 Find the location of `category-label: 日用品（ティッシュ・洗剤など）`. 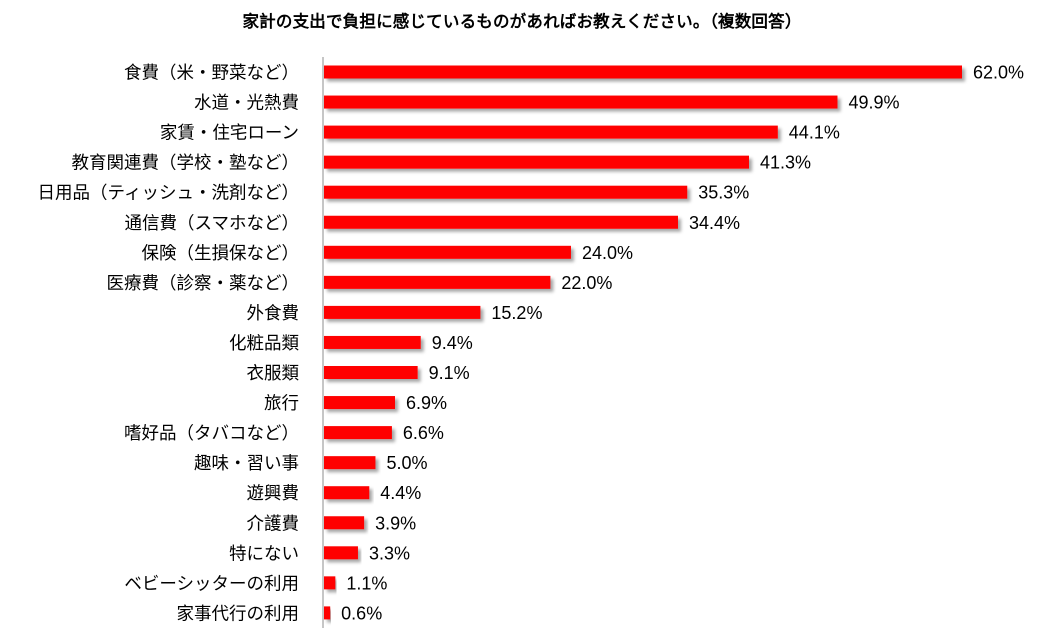

category-label: 日用品（ティッシュ・洗剤など） is located at coordinates (168, 194).